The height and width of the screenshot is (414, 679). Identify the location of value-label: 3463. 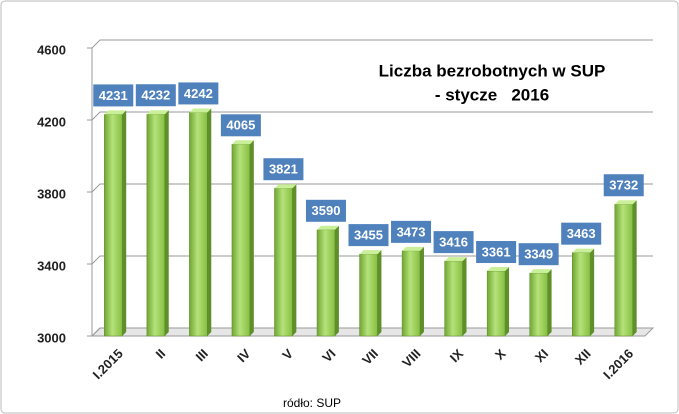
(581, 233).